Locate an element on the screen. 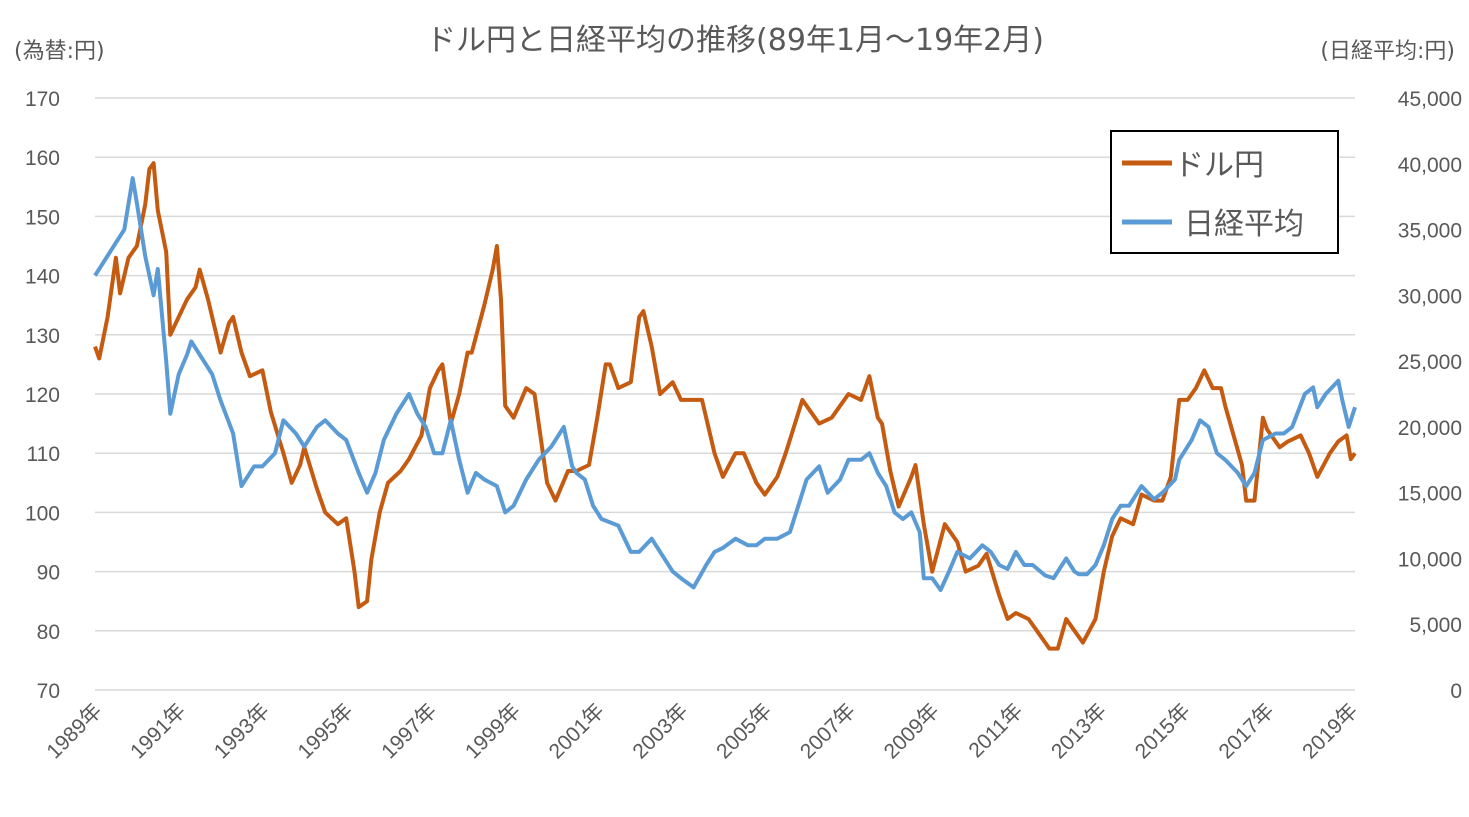 Image resolution: width=1469 pixels, height=817 pixels. left-tick-label: 90 is located at coordinates (48, 573).